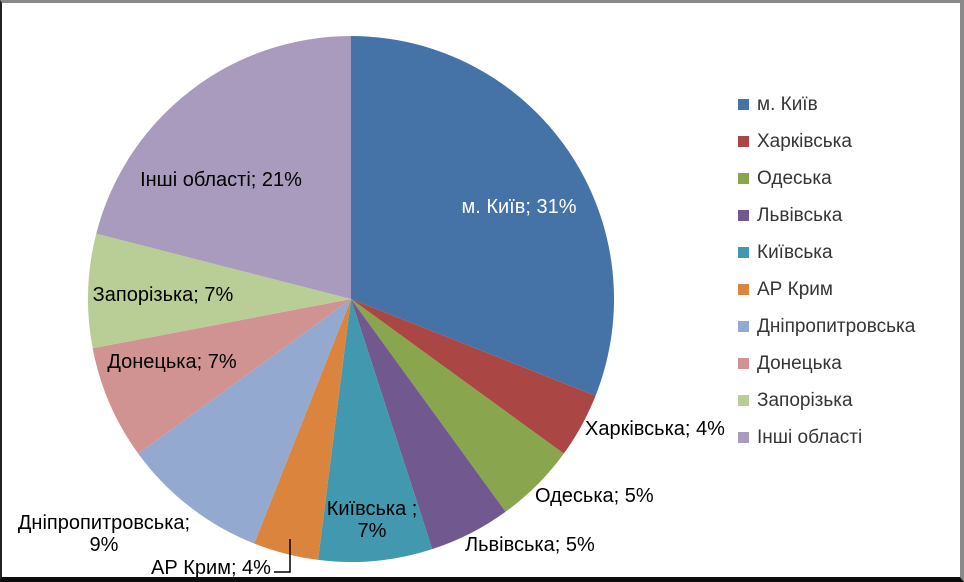 The image size is (964, 582). Describe the element at coordinates (594, 496) in the screenshot. I see `data-label-2: Одеська; 5%` at that location.